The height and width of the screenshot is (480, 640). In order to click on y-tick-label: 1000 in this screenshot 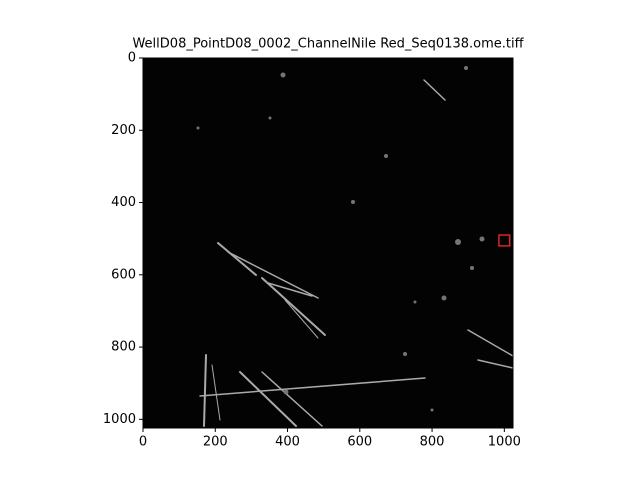, I will do `click(119, 419)`.